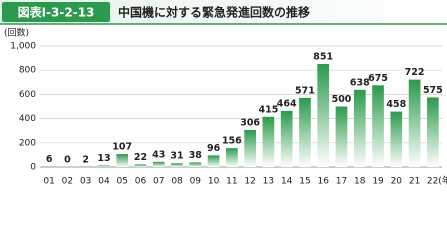 The image size is (447, 240). What do you see at coordinates (360, 182) in the screenshot?
I see `x-tick-label: 18` at bounding box center [360, 182].